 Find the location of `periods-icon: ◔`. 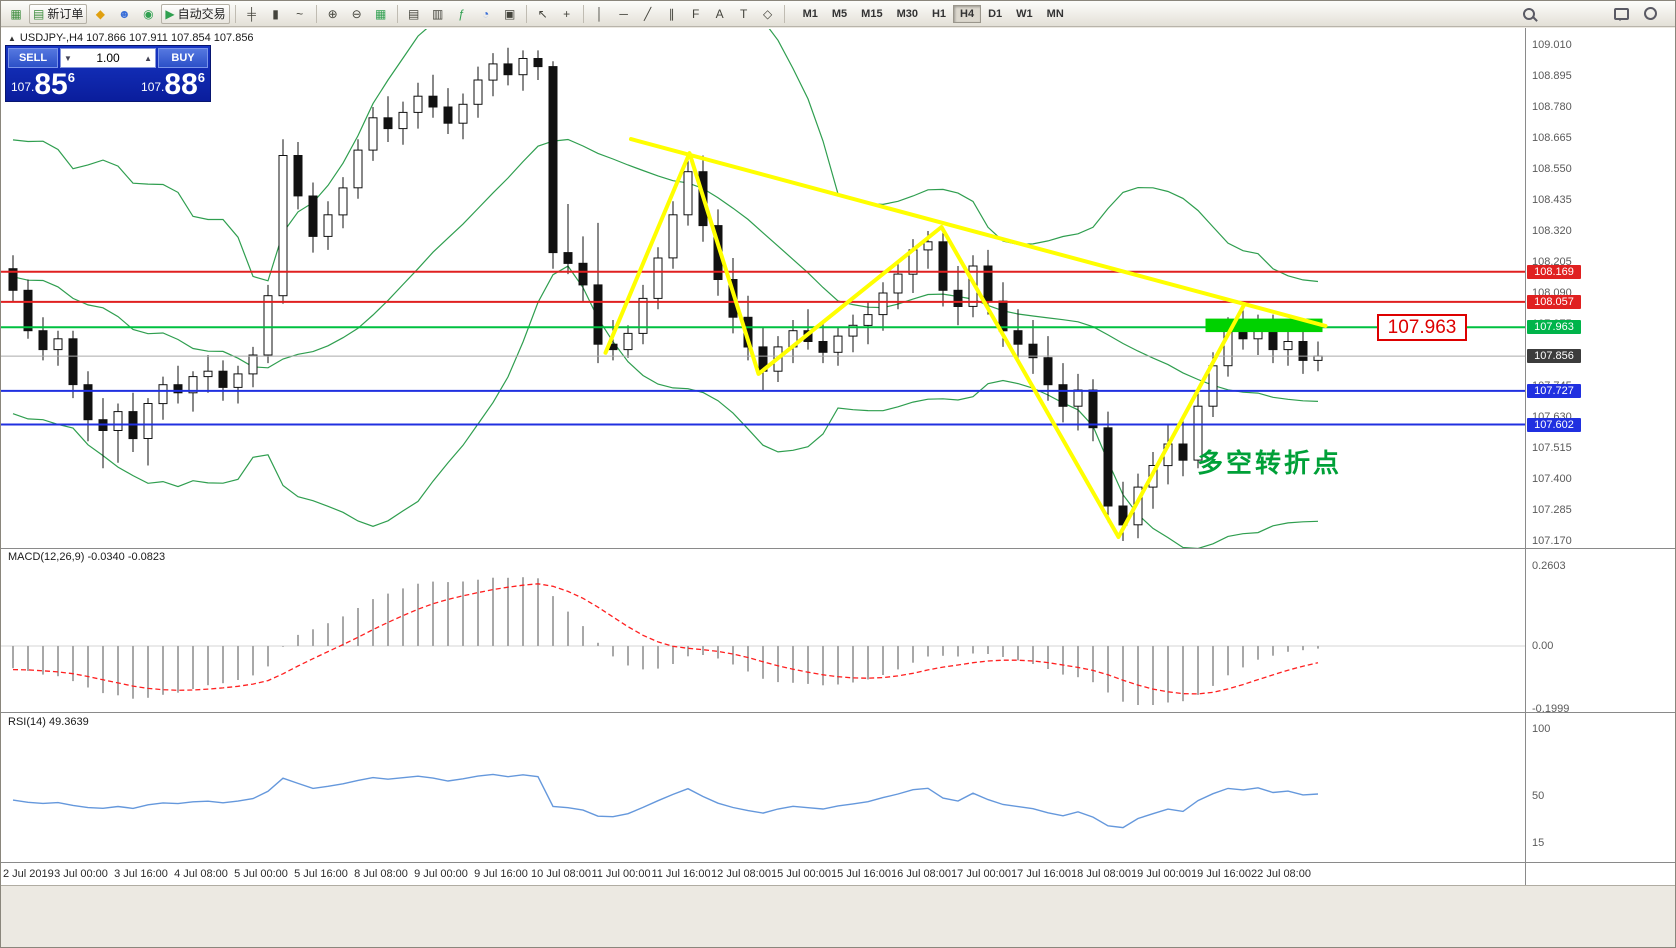

periods-icon: ◔ is located at coordinates (486, 14).